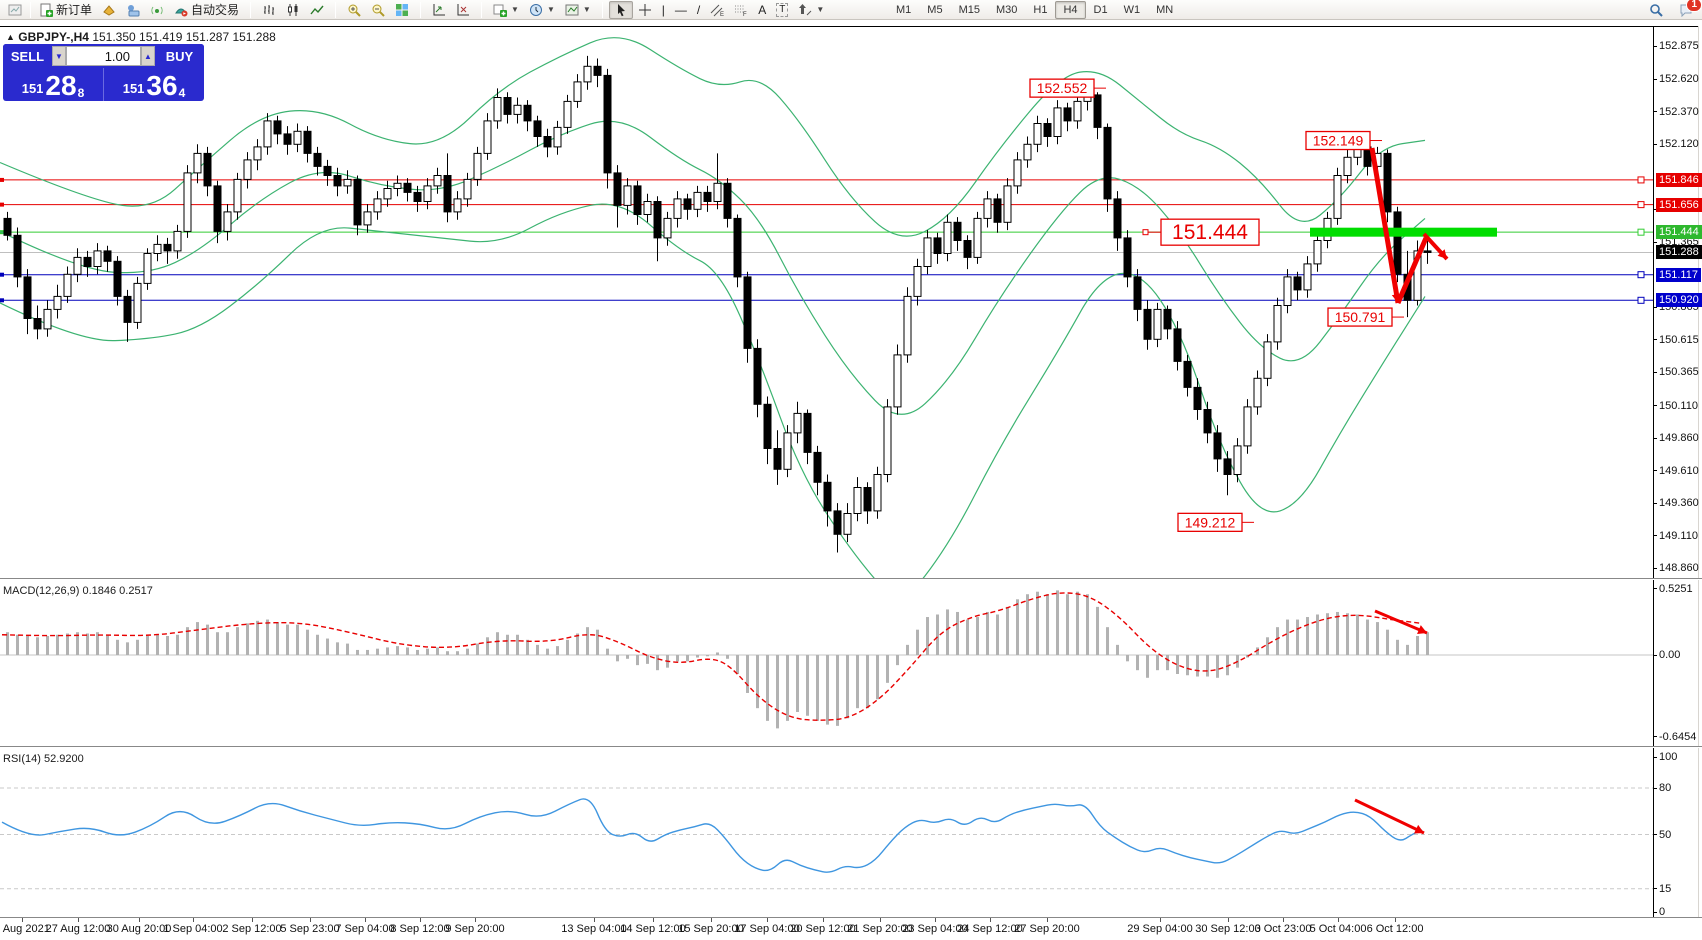 This screenshot has height=940, width=1702. What do you see at coordinates (1132, 10) in the screenshot?
I see `timeframe-button-W1: W1` at bounding box center [1132, 10].